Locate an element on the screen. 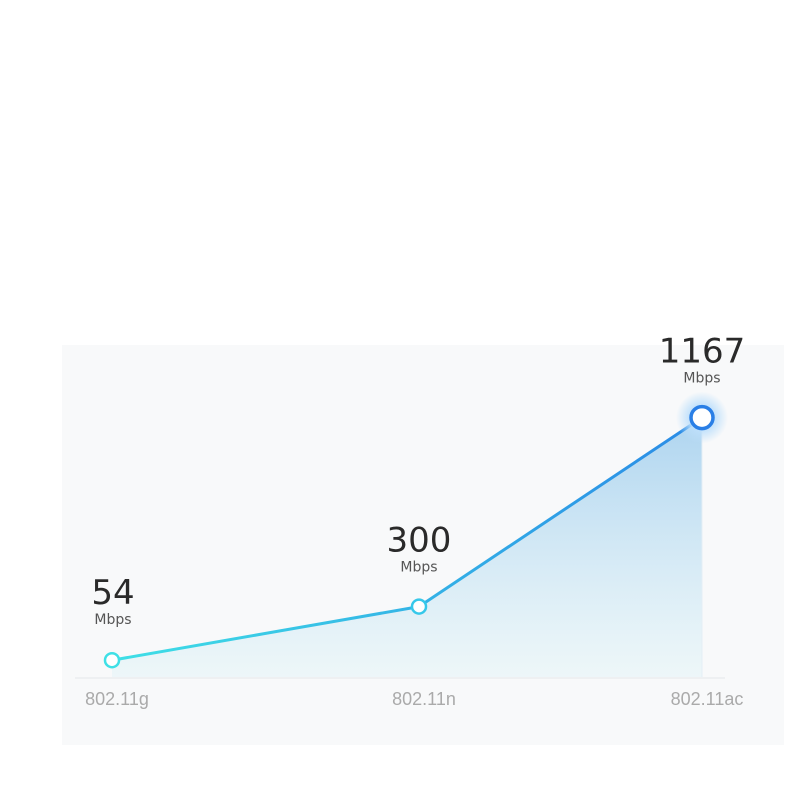 The height and width of the screenshot is (800, 800). x-tick-label: 802.11ac is located at coordinates (707, 699).